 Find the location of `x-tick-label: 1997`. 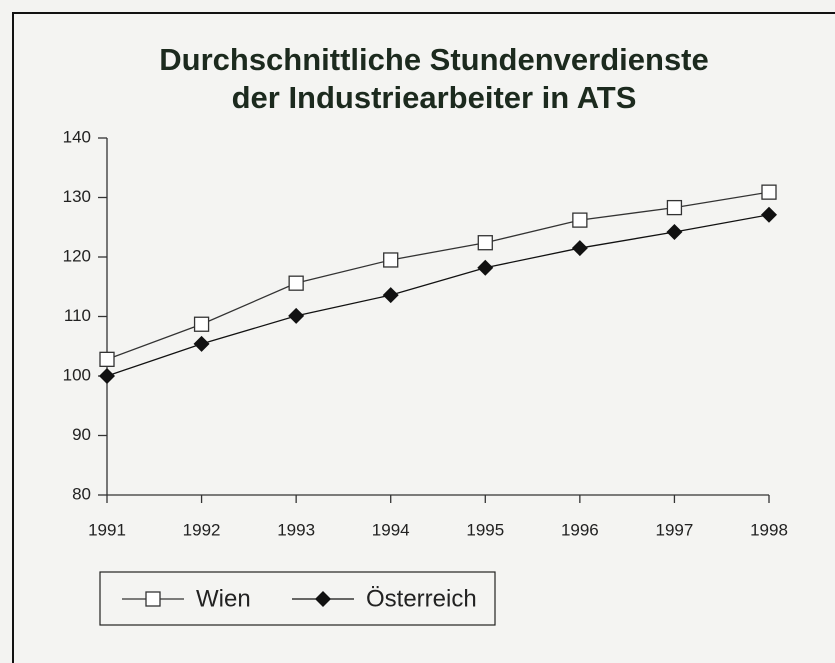

x-tick-label: 1997 is located at coordinates (675, 529).